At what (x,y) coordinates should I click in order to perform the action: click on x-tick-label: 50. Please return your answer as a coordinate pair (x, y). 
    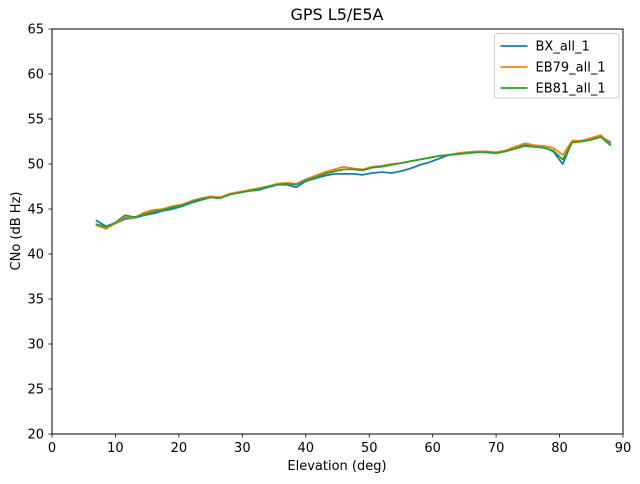
    Looking at the image, I should click on (369, 448).